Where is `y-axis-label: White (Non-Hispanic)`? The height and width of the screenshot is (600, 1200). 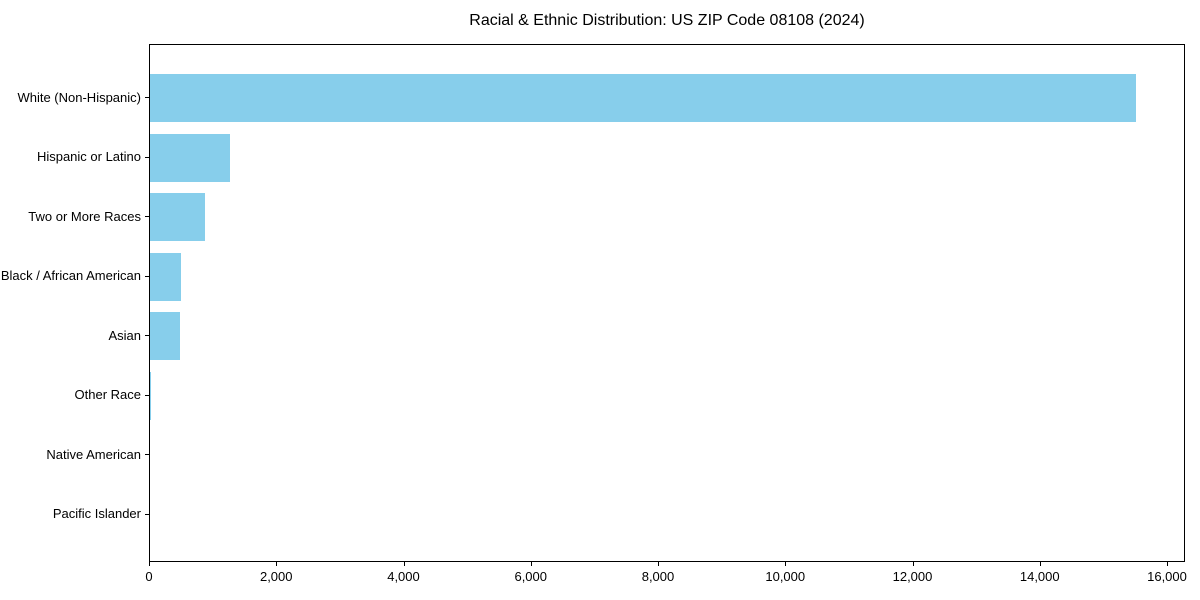
y-axis-label: White (Non-Hispanic) is located at coordinates (79, 97).